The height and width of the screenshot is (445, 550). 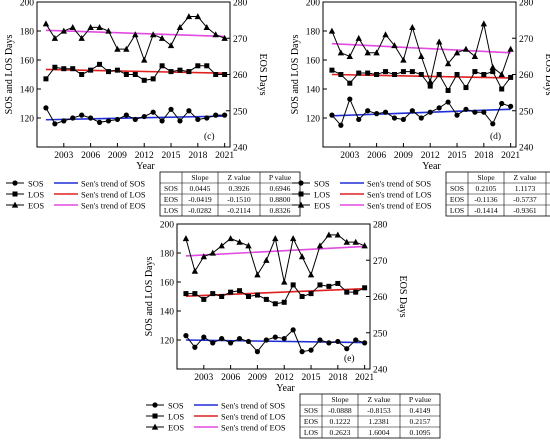 I want to click on table-cell: -0.1414, so click(x=486, y=210).